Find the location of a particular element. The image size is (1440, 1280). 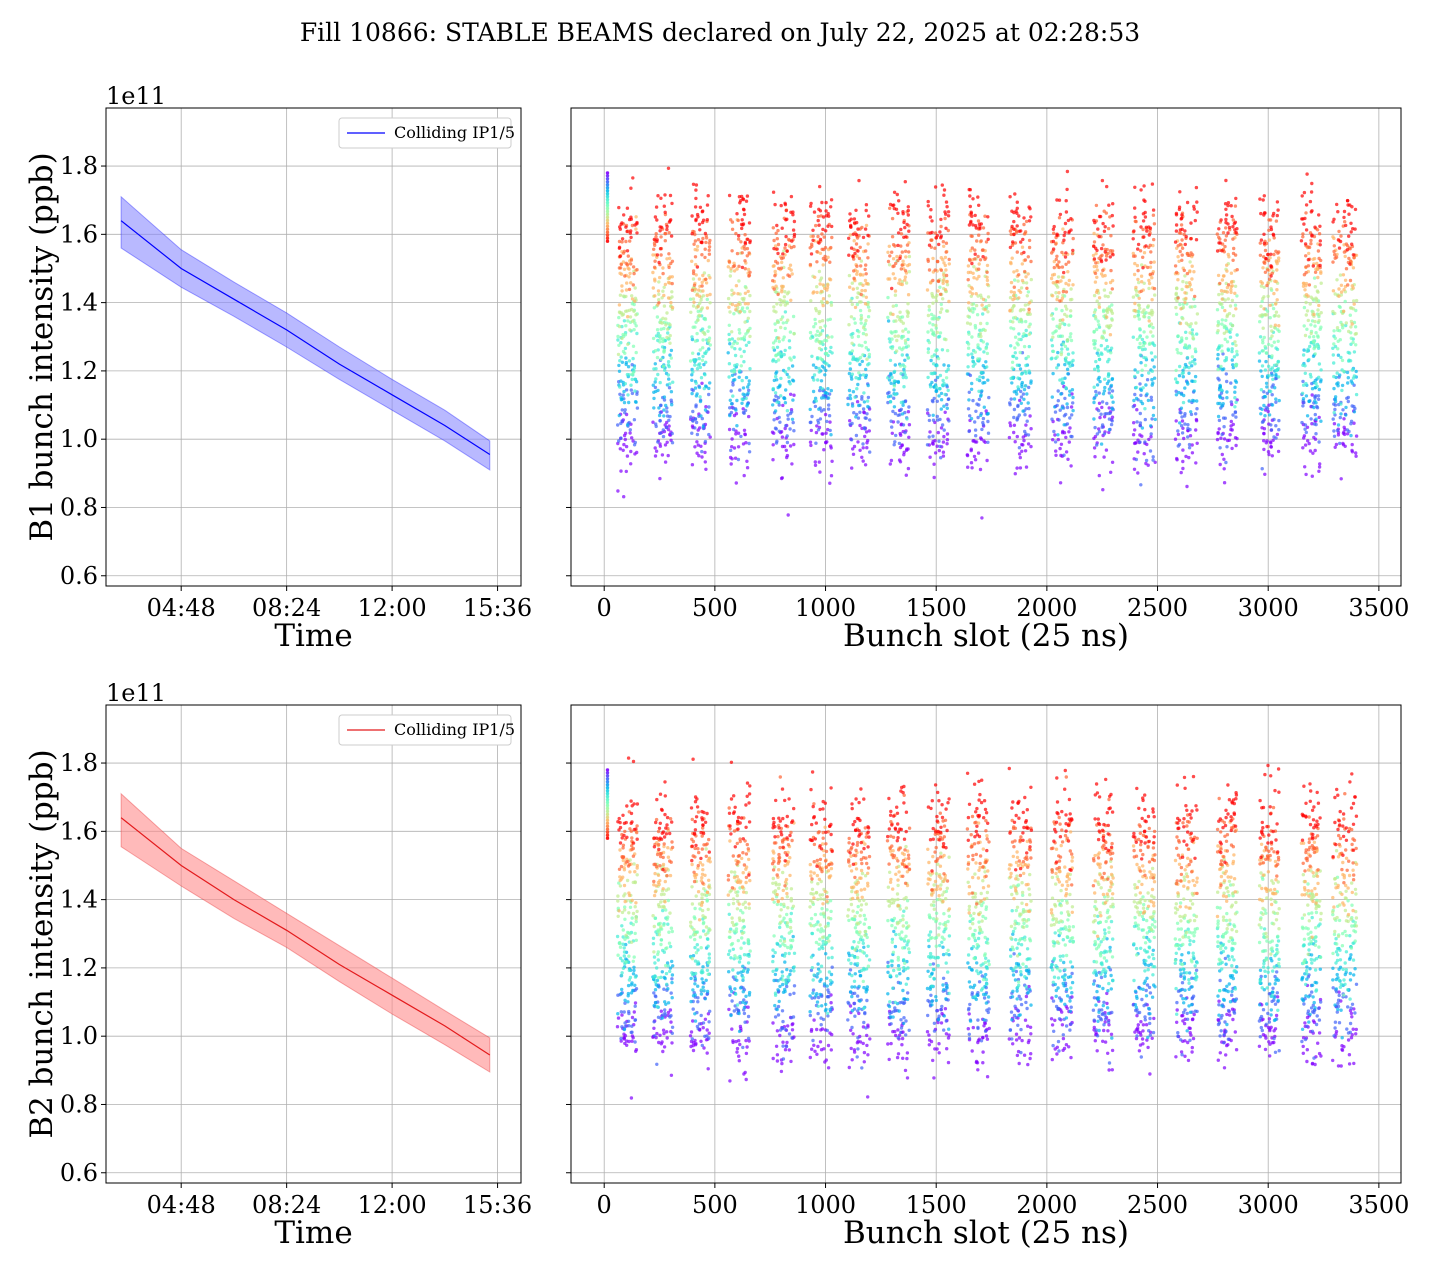

x-tick-label: 2500 is located at coordinates (1157, 1205).